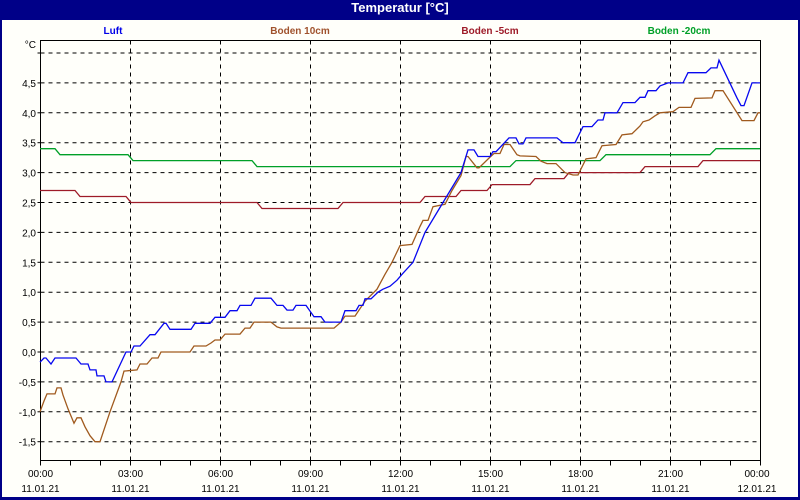  What do you see at coordinates (29, 233) in the screenshot?
I see `svg-text: 2,0` at bounding box center [29, 233].